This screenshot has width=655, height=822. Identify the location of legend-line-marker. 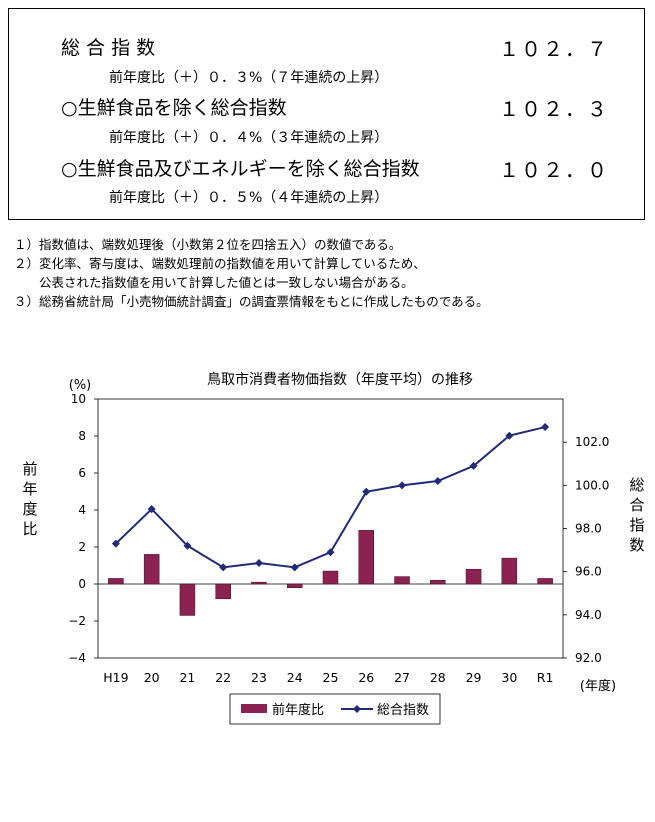
(357, 709).